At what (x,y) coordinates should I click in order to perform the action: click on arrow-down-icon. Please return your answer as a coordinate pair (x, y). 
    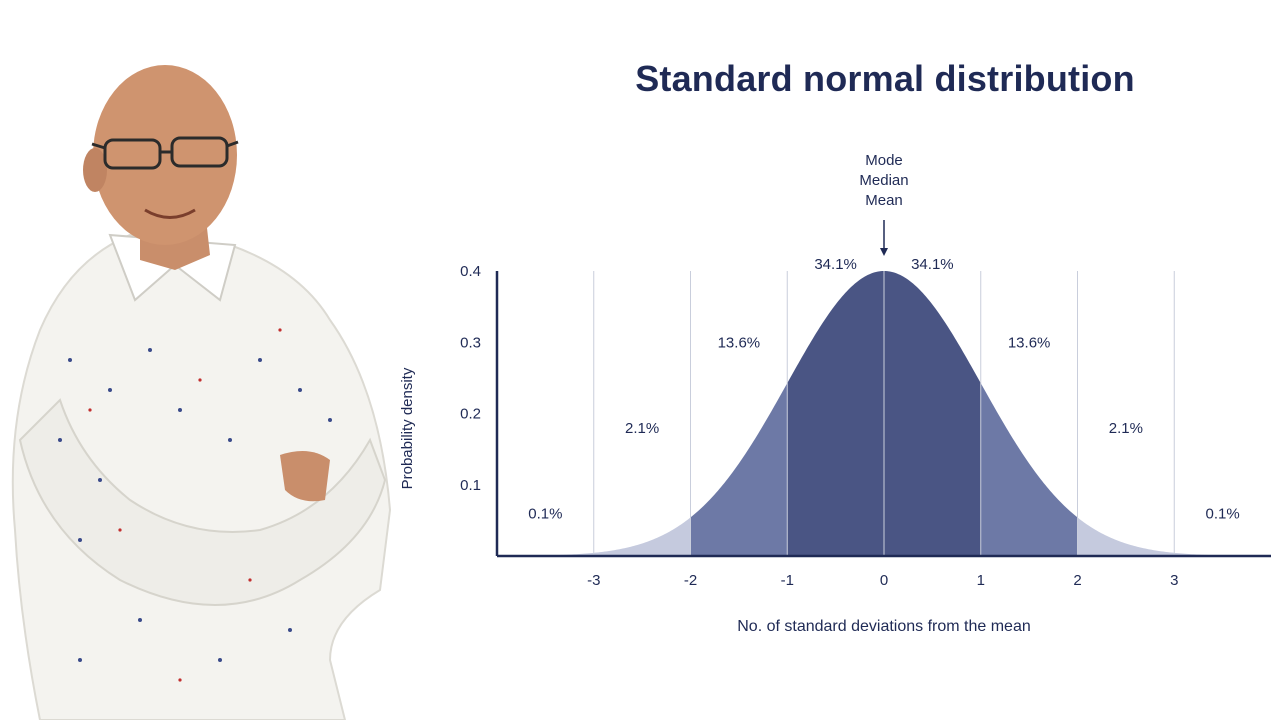
    Looking at the image, I should click on (884, 252).